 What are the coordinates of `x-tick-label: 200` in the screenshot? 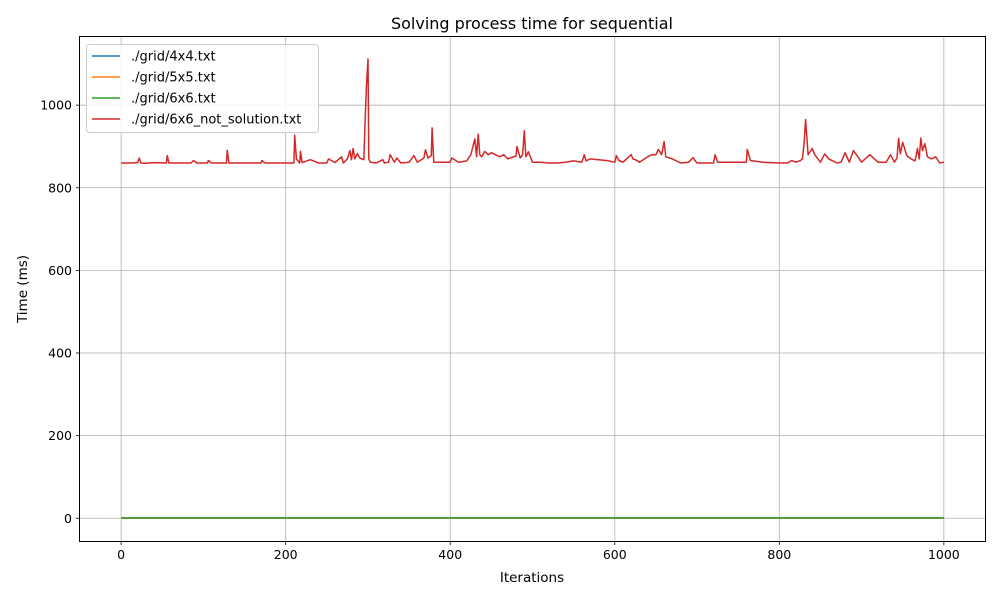 It's located at (286, 554).